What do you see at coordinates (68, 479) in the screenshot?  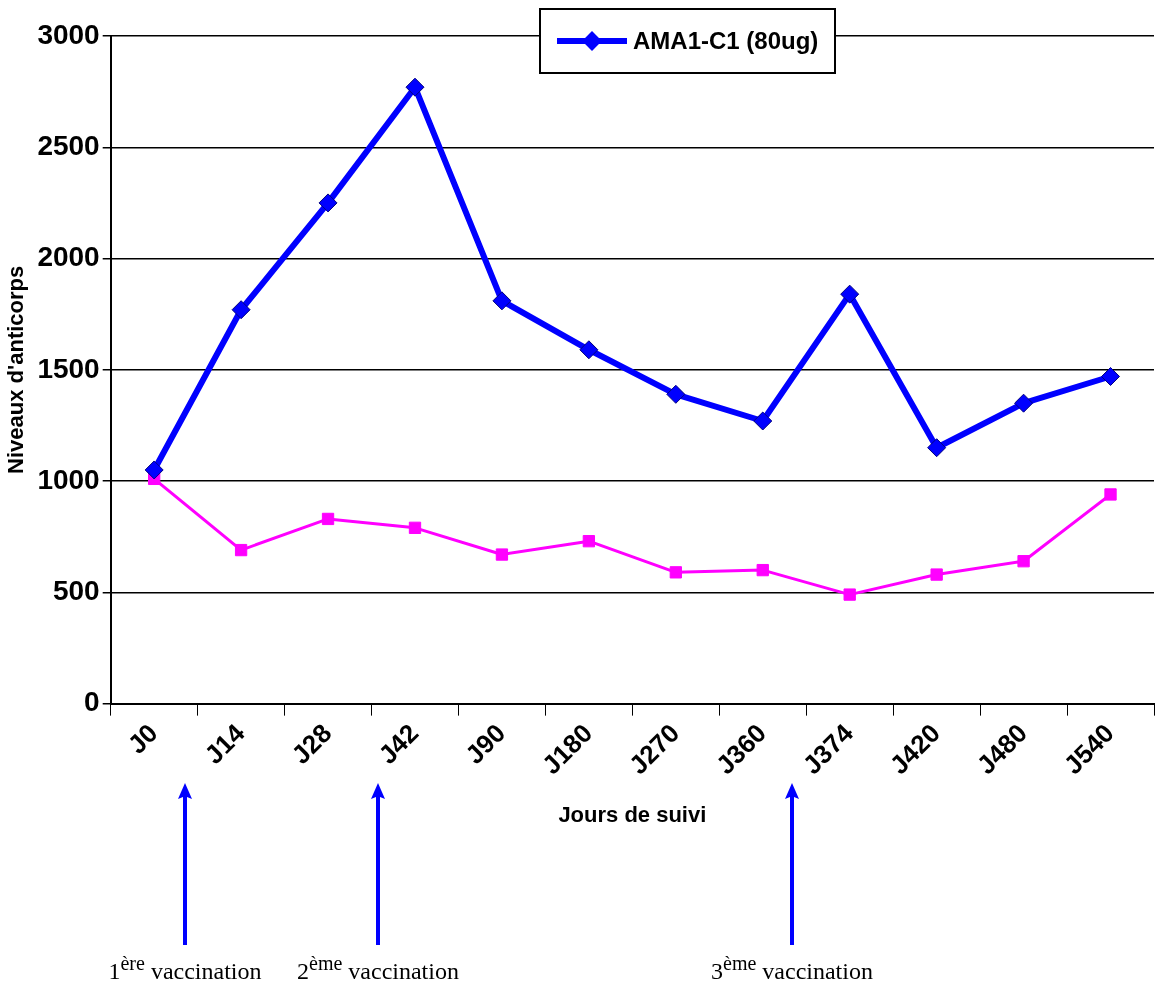 I see `y-tick-label: 1000` at bounding box center [68, 479].